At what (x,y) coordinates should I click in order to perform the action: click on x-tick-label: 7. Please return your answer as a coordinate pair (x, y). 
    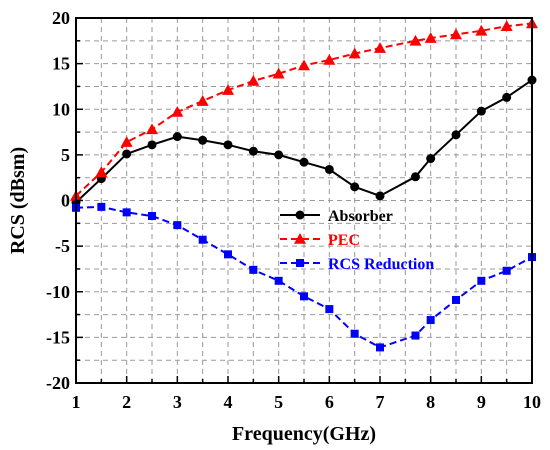
    Looking at the image, I should click on (380, 402).